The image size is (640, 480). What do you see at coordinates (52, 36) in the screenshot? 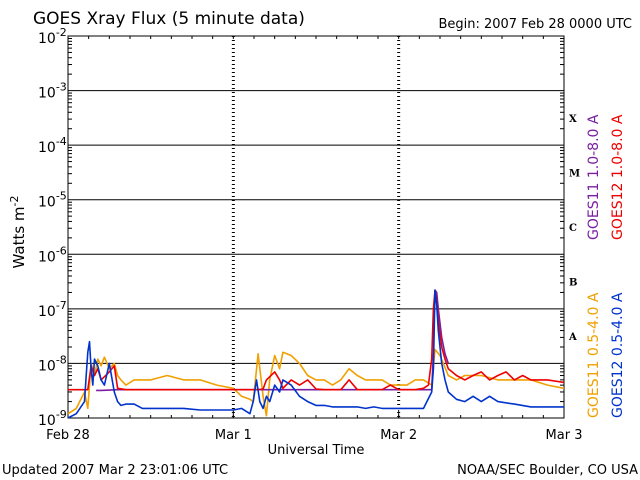
I see `y-tick-label: 10⁻²` at bounding box center [52, 36].